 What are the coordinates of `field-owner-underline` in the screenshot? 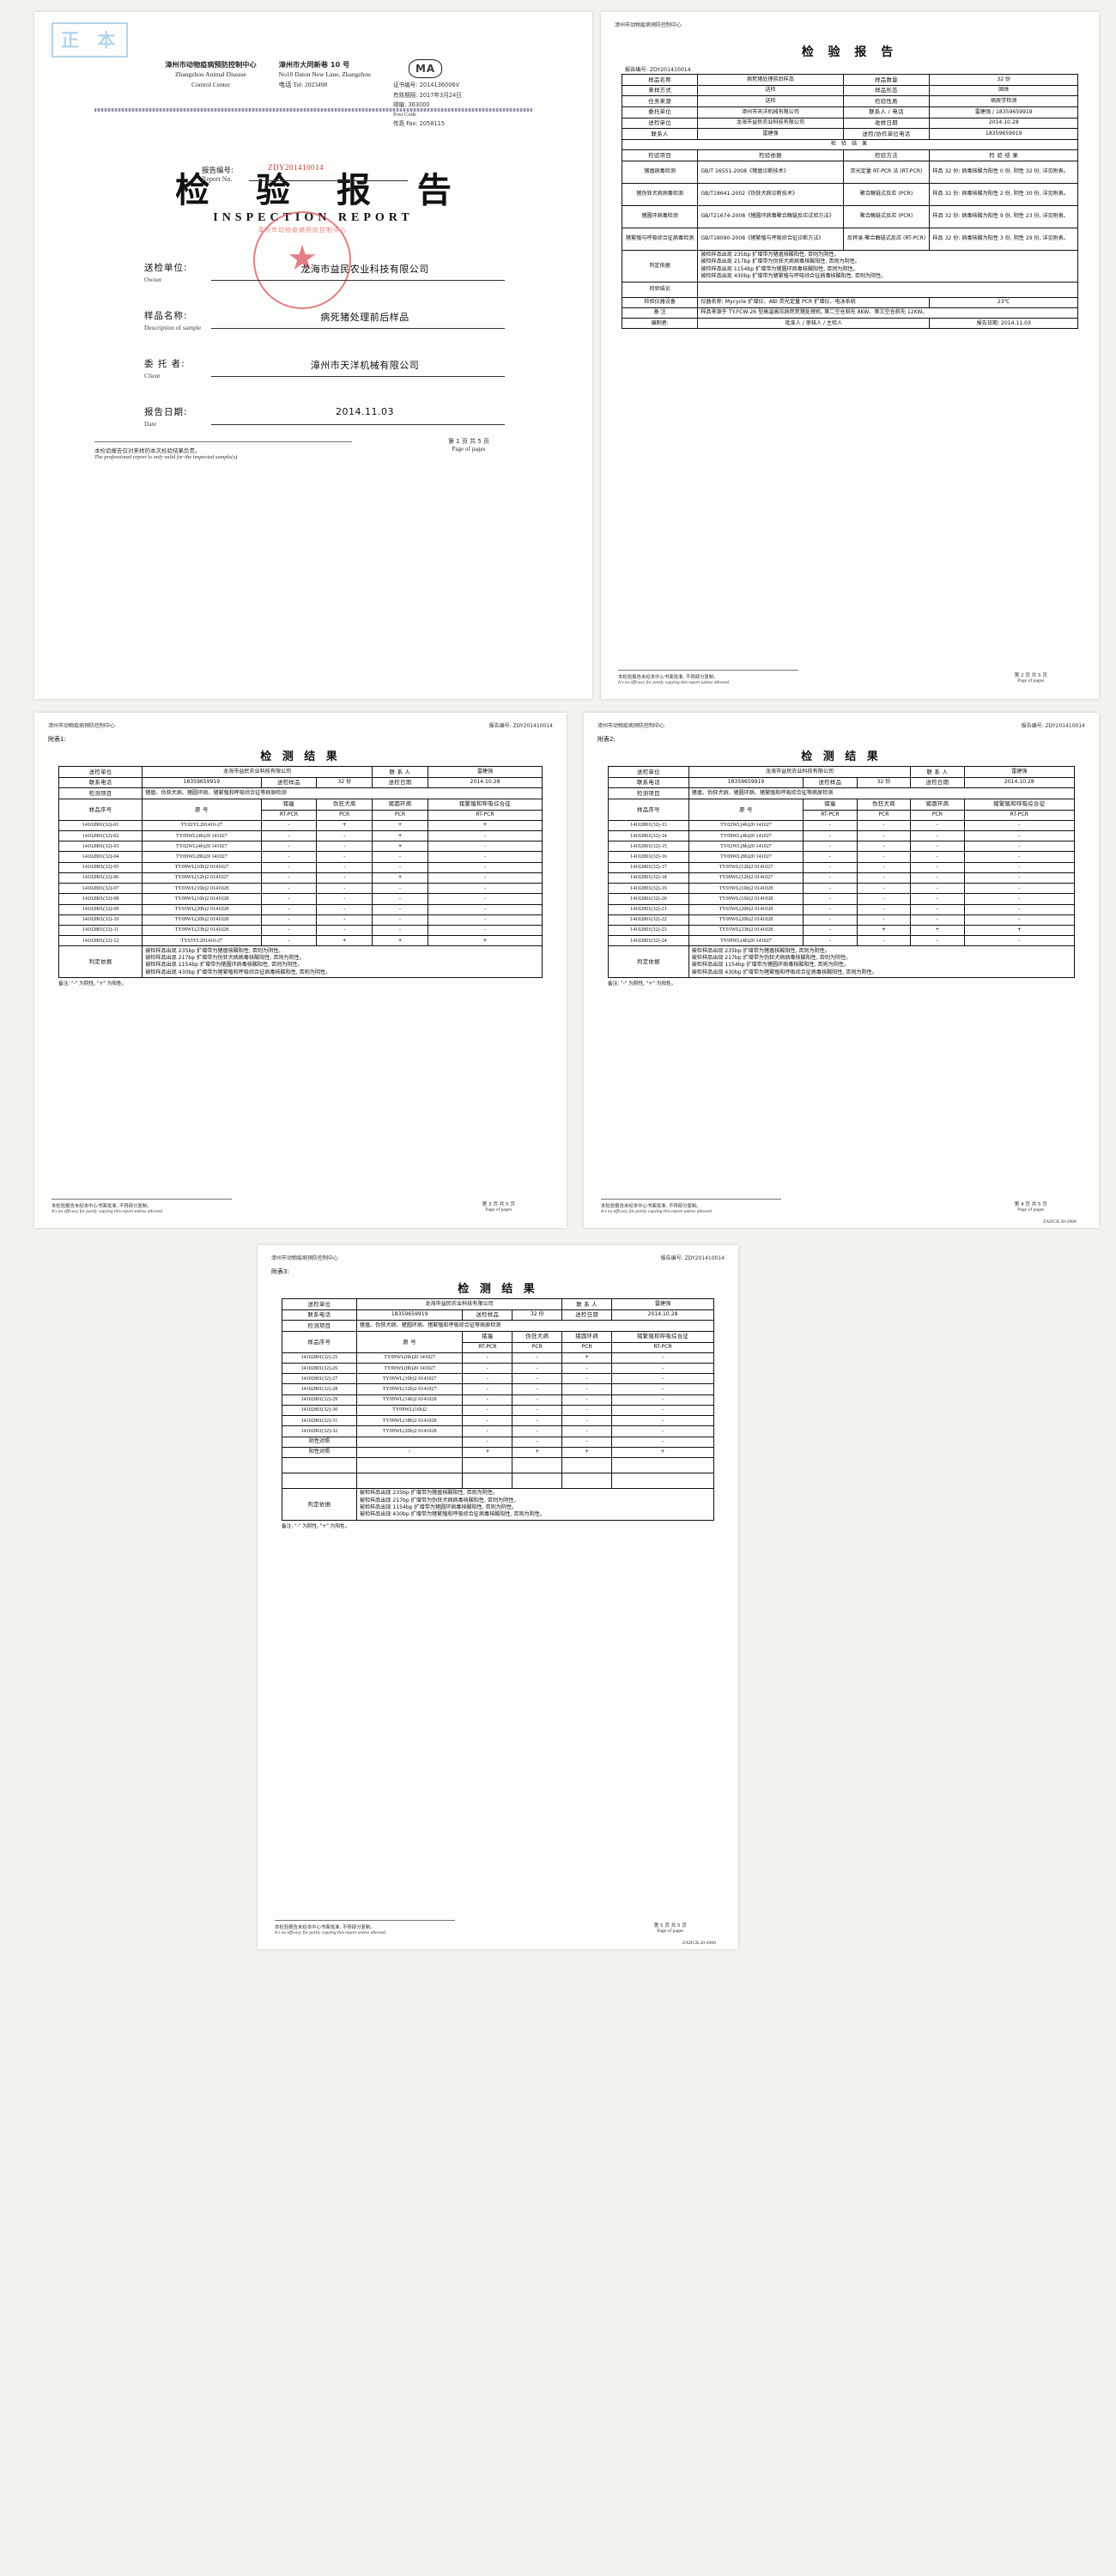 It's located at (358, 280).